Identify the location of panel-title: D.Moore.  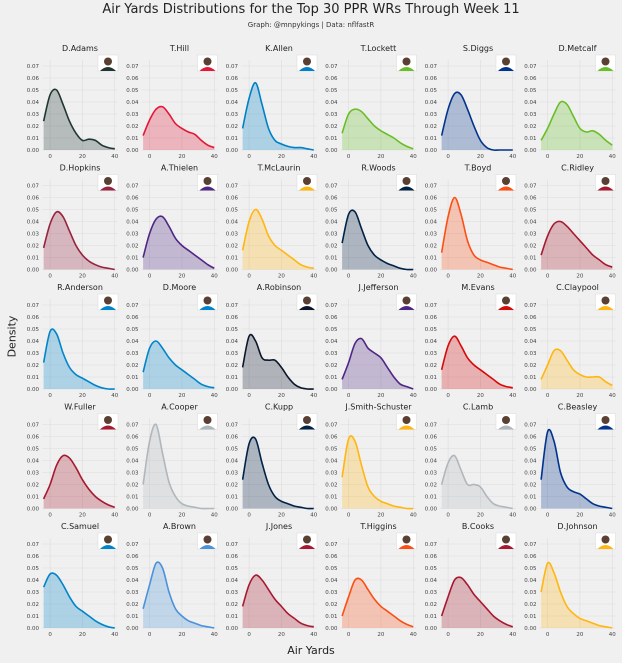
(180, 287).